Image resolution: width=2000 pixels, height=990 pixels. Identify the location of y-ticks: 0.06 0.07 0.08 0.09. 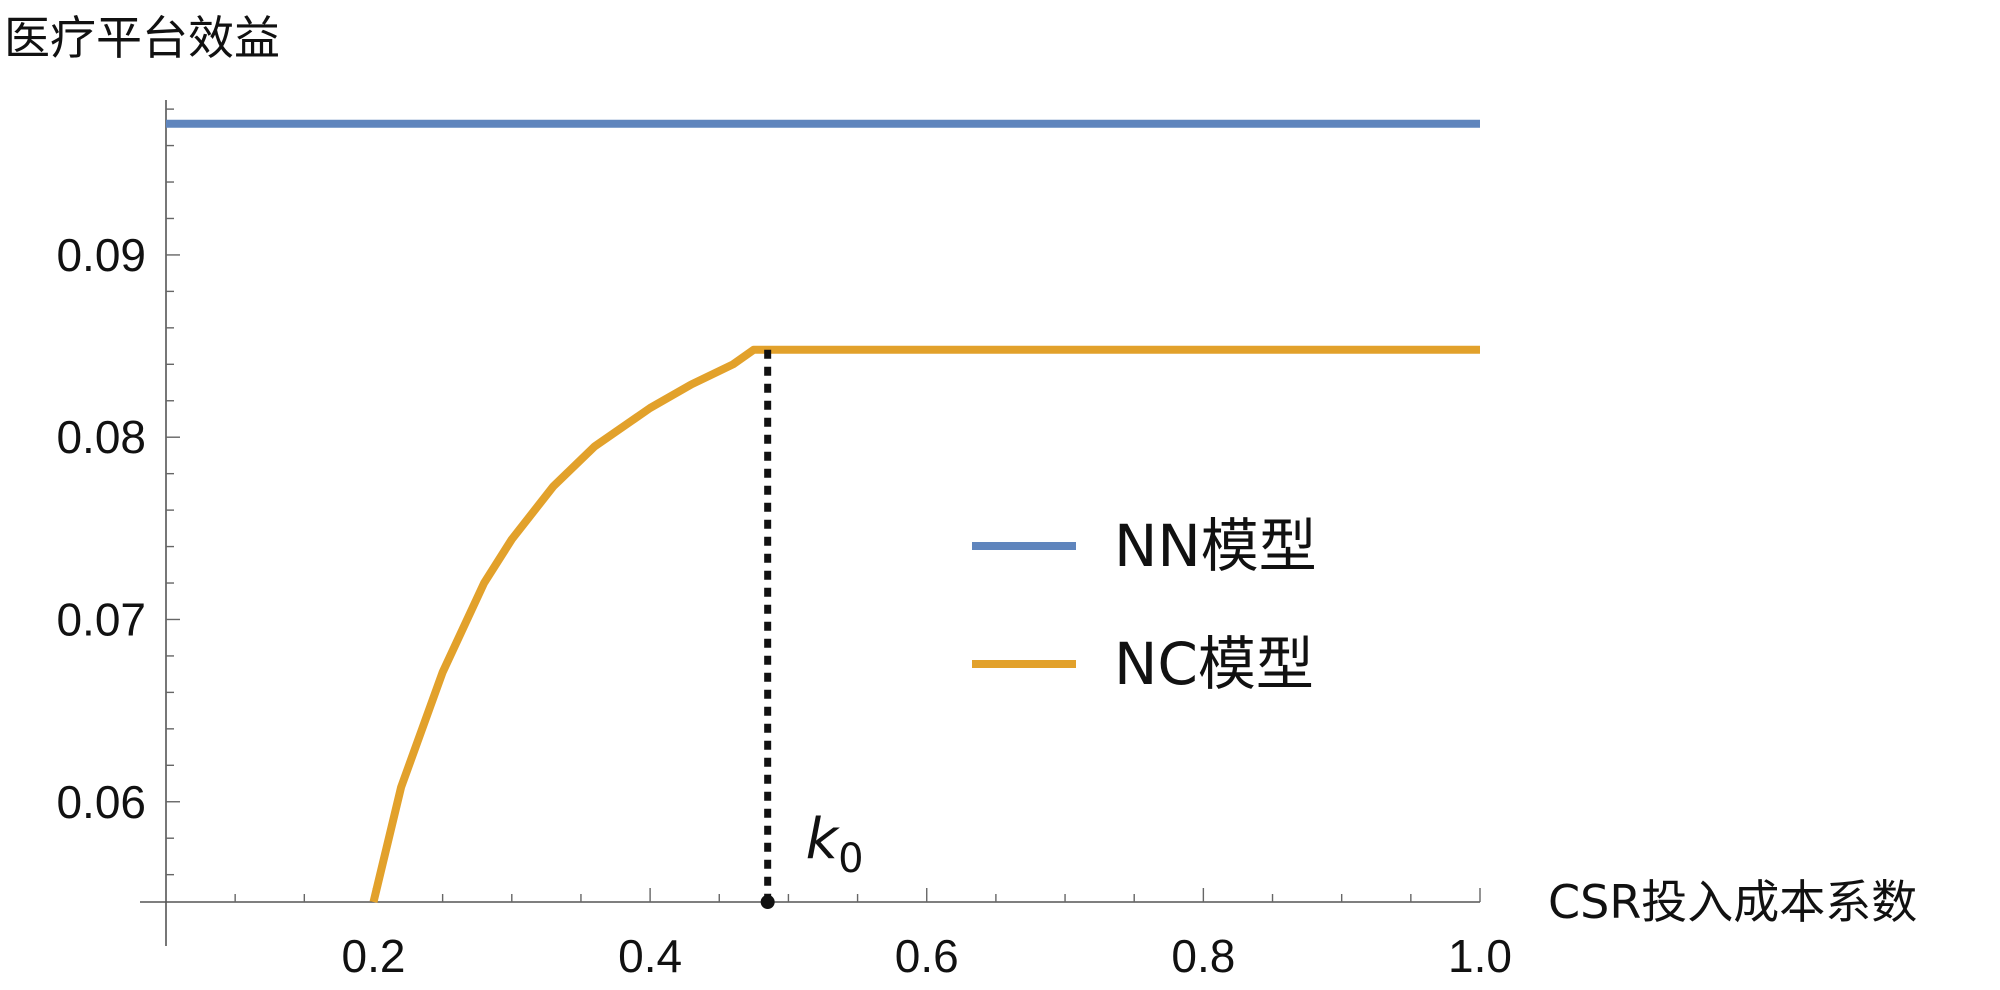
(118, 492).